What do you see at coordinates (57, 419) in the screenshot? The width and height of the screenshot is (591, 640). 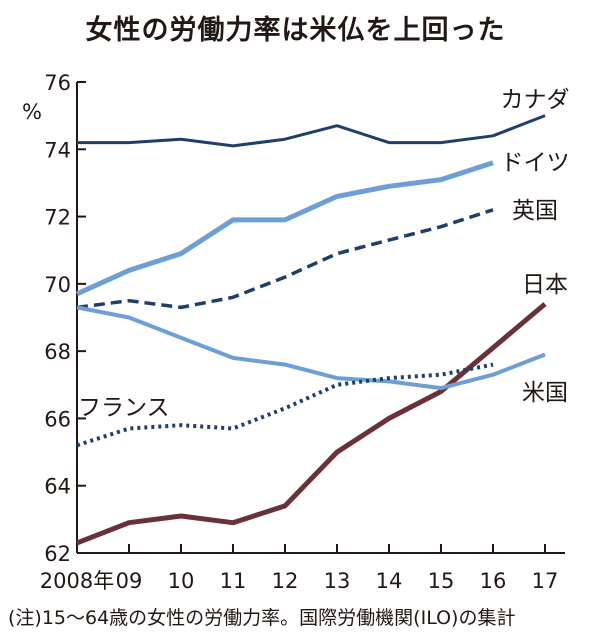 I see `y-tick-label: 66` at bounding box center [57, 419].